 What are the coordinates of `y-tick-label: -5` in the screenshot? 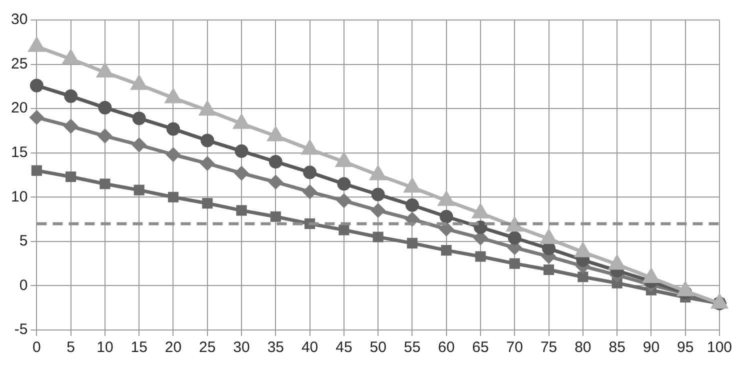 It's located at (21, 329).